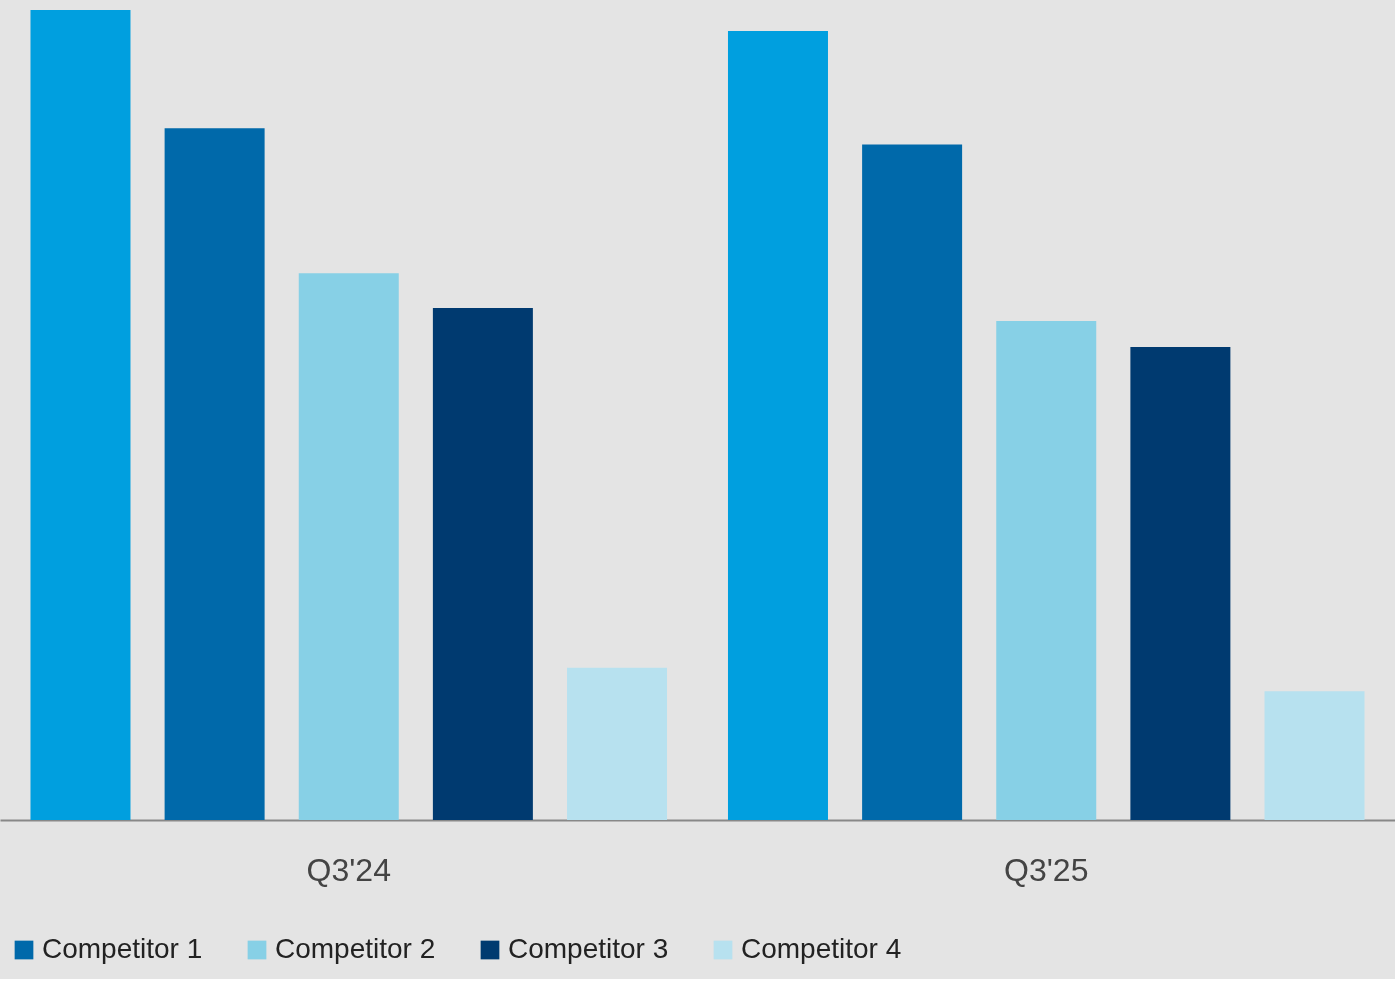 The image size is (1395, 982). What do you see at coordinates (122, 948) in the screenshot?
I see `legend-label: Competitor 1` at bounding box center [122, 948].